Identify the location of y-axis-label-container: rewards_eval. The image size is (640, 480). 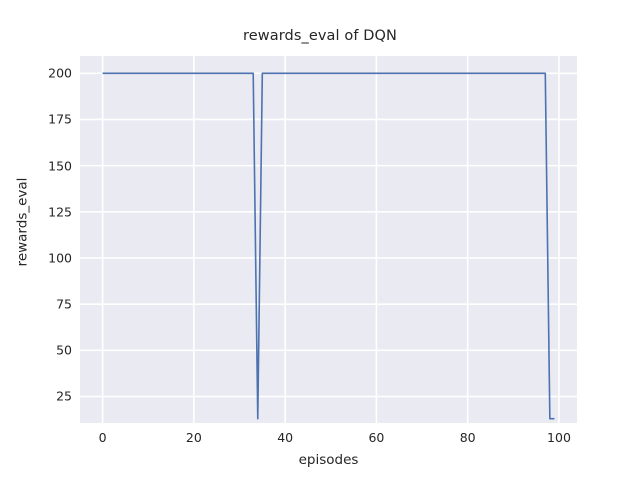
(21, 222).